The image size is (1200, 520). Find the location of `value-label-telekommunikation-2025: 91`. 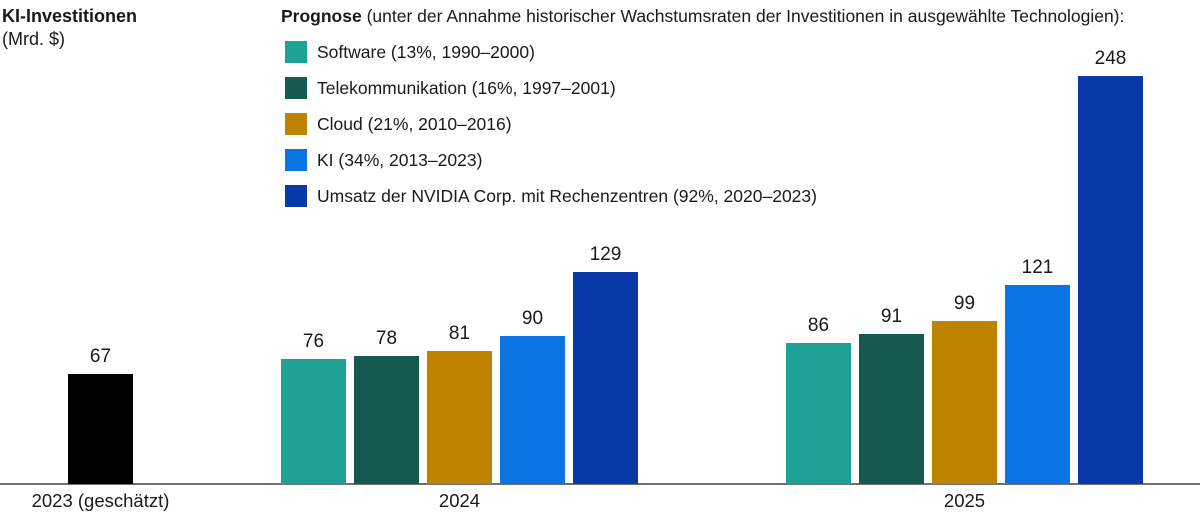

value-label-telekommunikation-2025: 91 is located at coordinates (891, 316).